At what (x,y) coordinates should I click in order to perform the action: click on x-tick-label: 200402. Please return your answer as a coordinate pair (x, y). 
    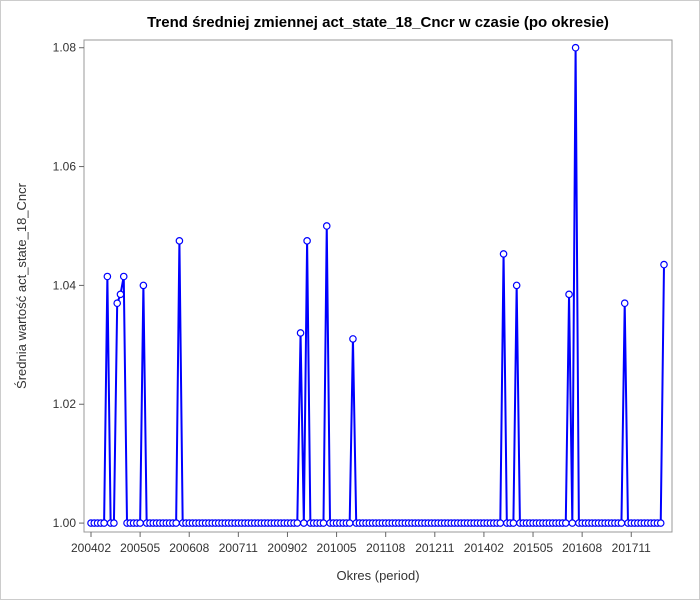
    Looking at the image, I should click on (91, 548).